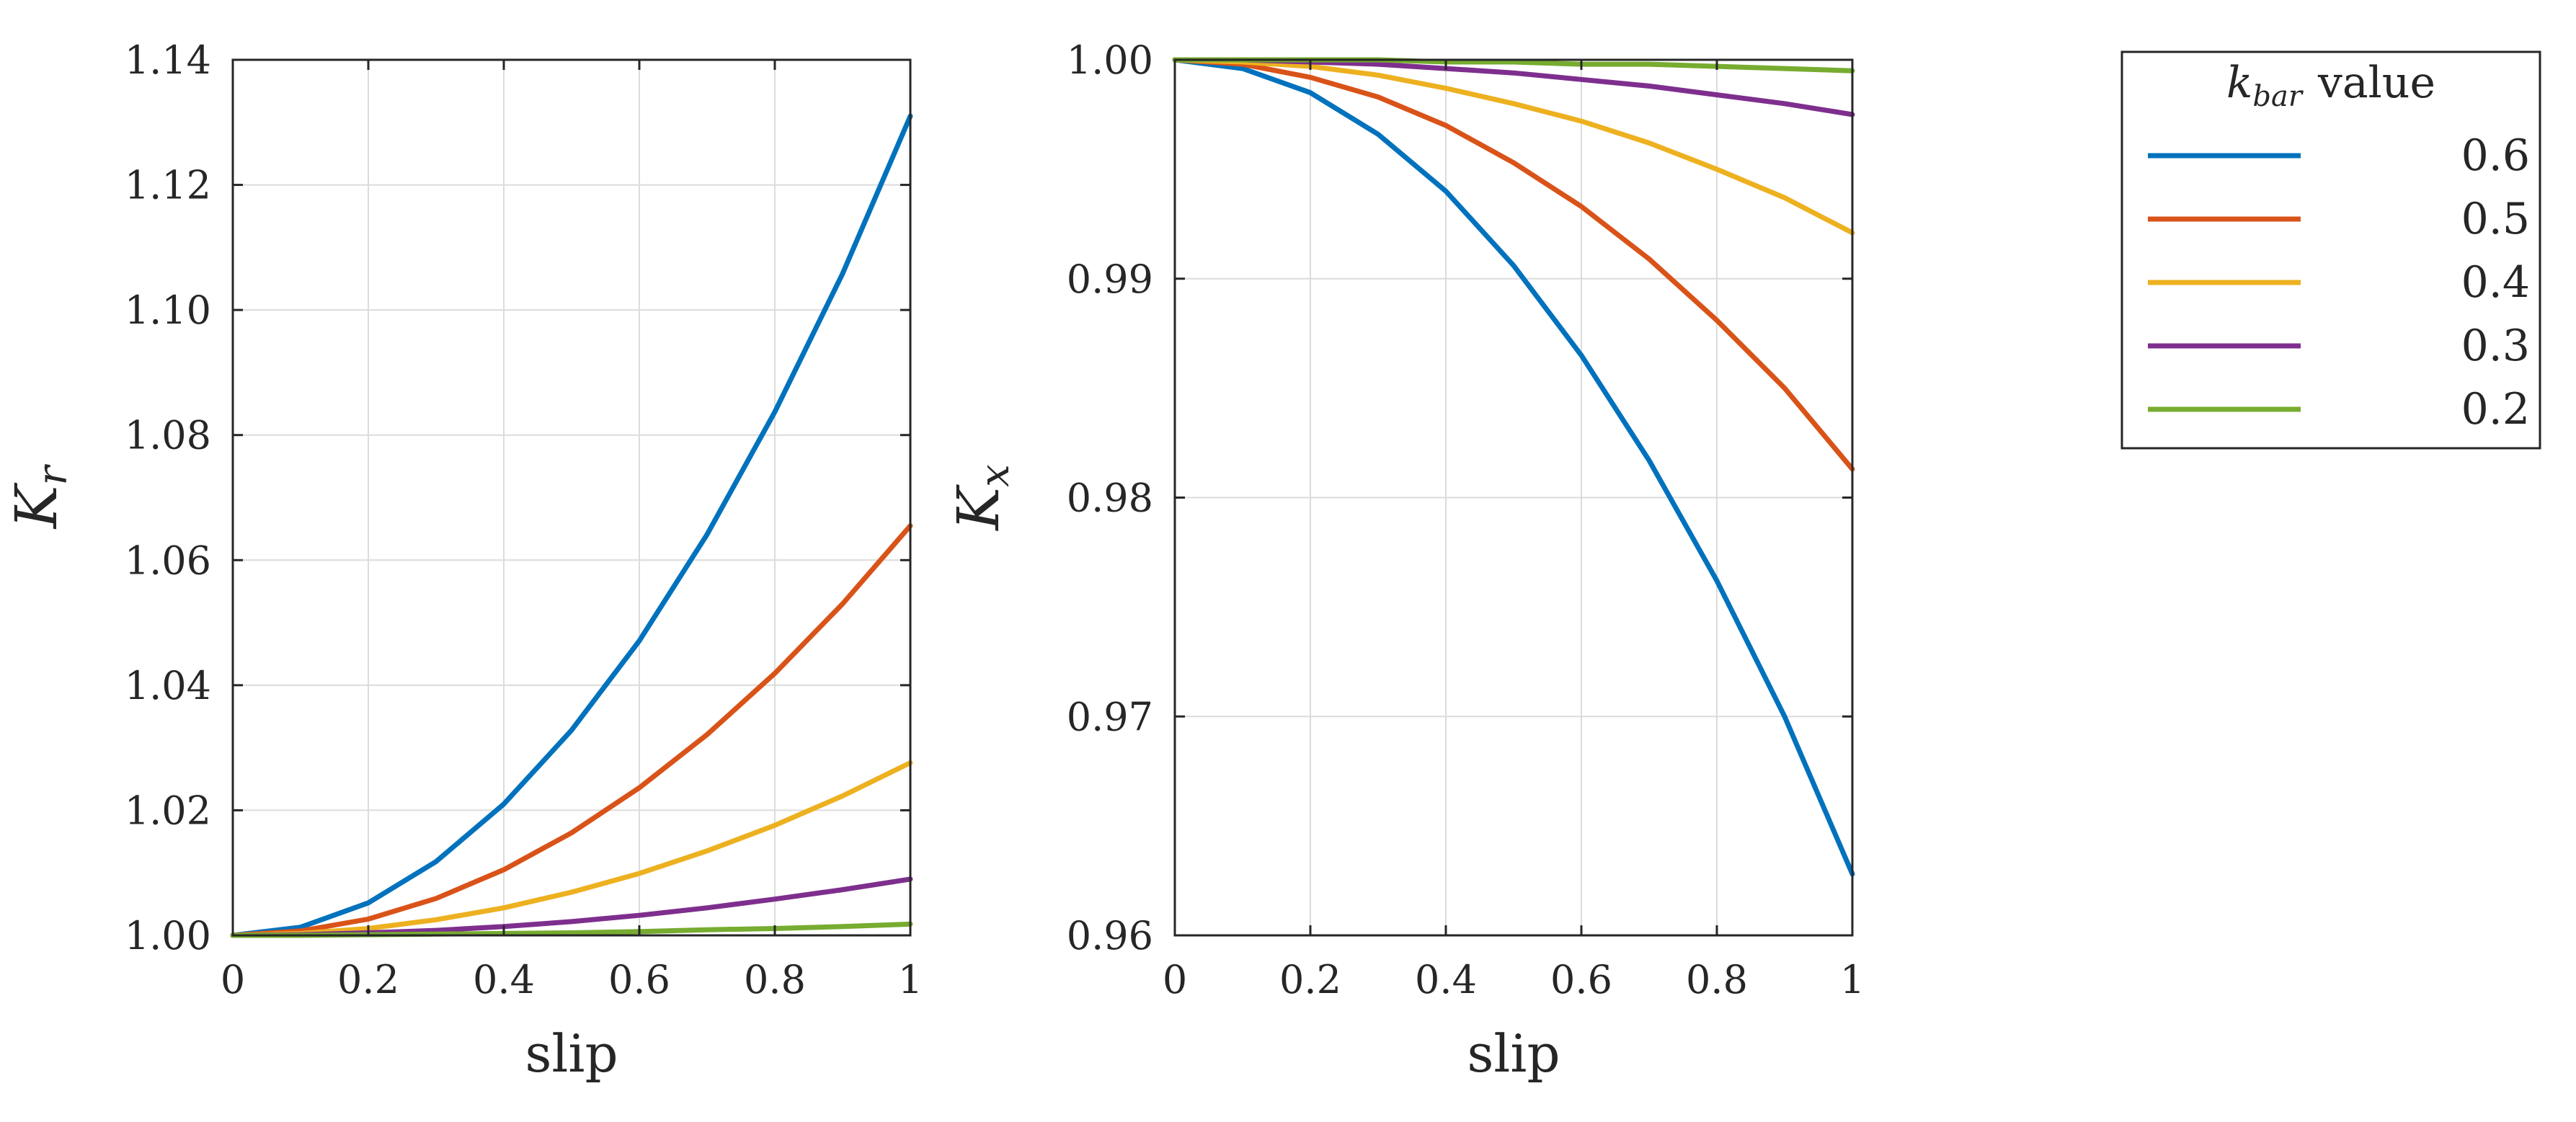  I want to click on kx-x-tick-labels: 0 0.2 0.4 0.6 0.8 1, so click(1514, 979).